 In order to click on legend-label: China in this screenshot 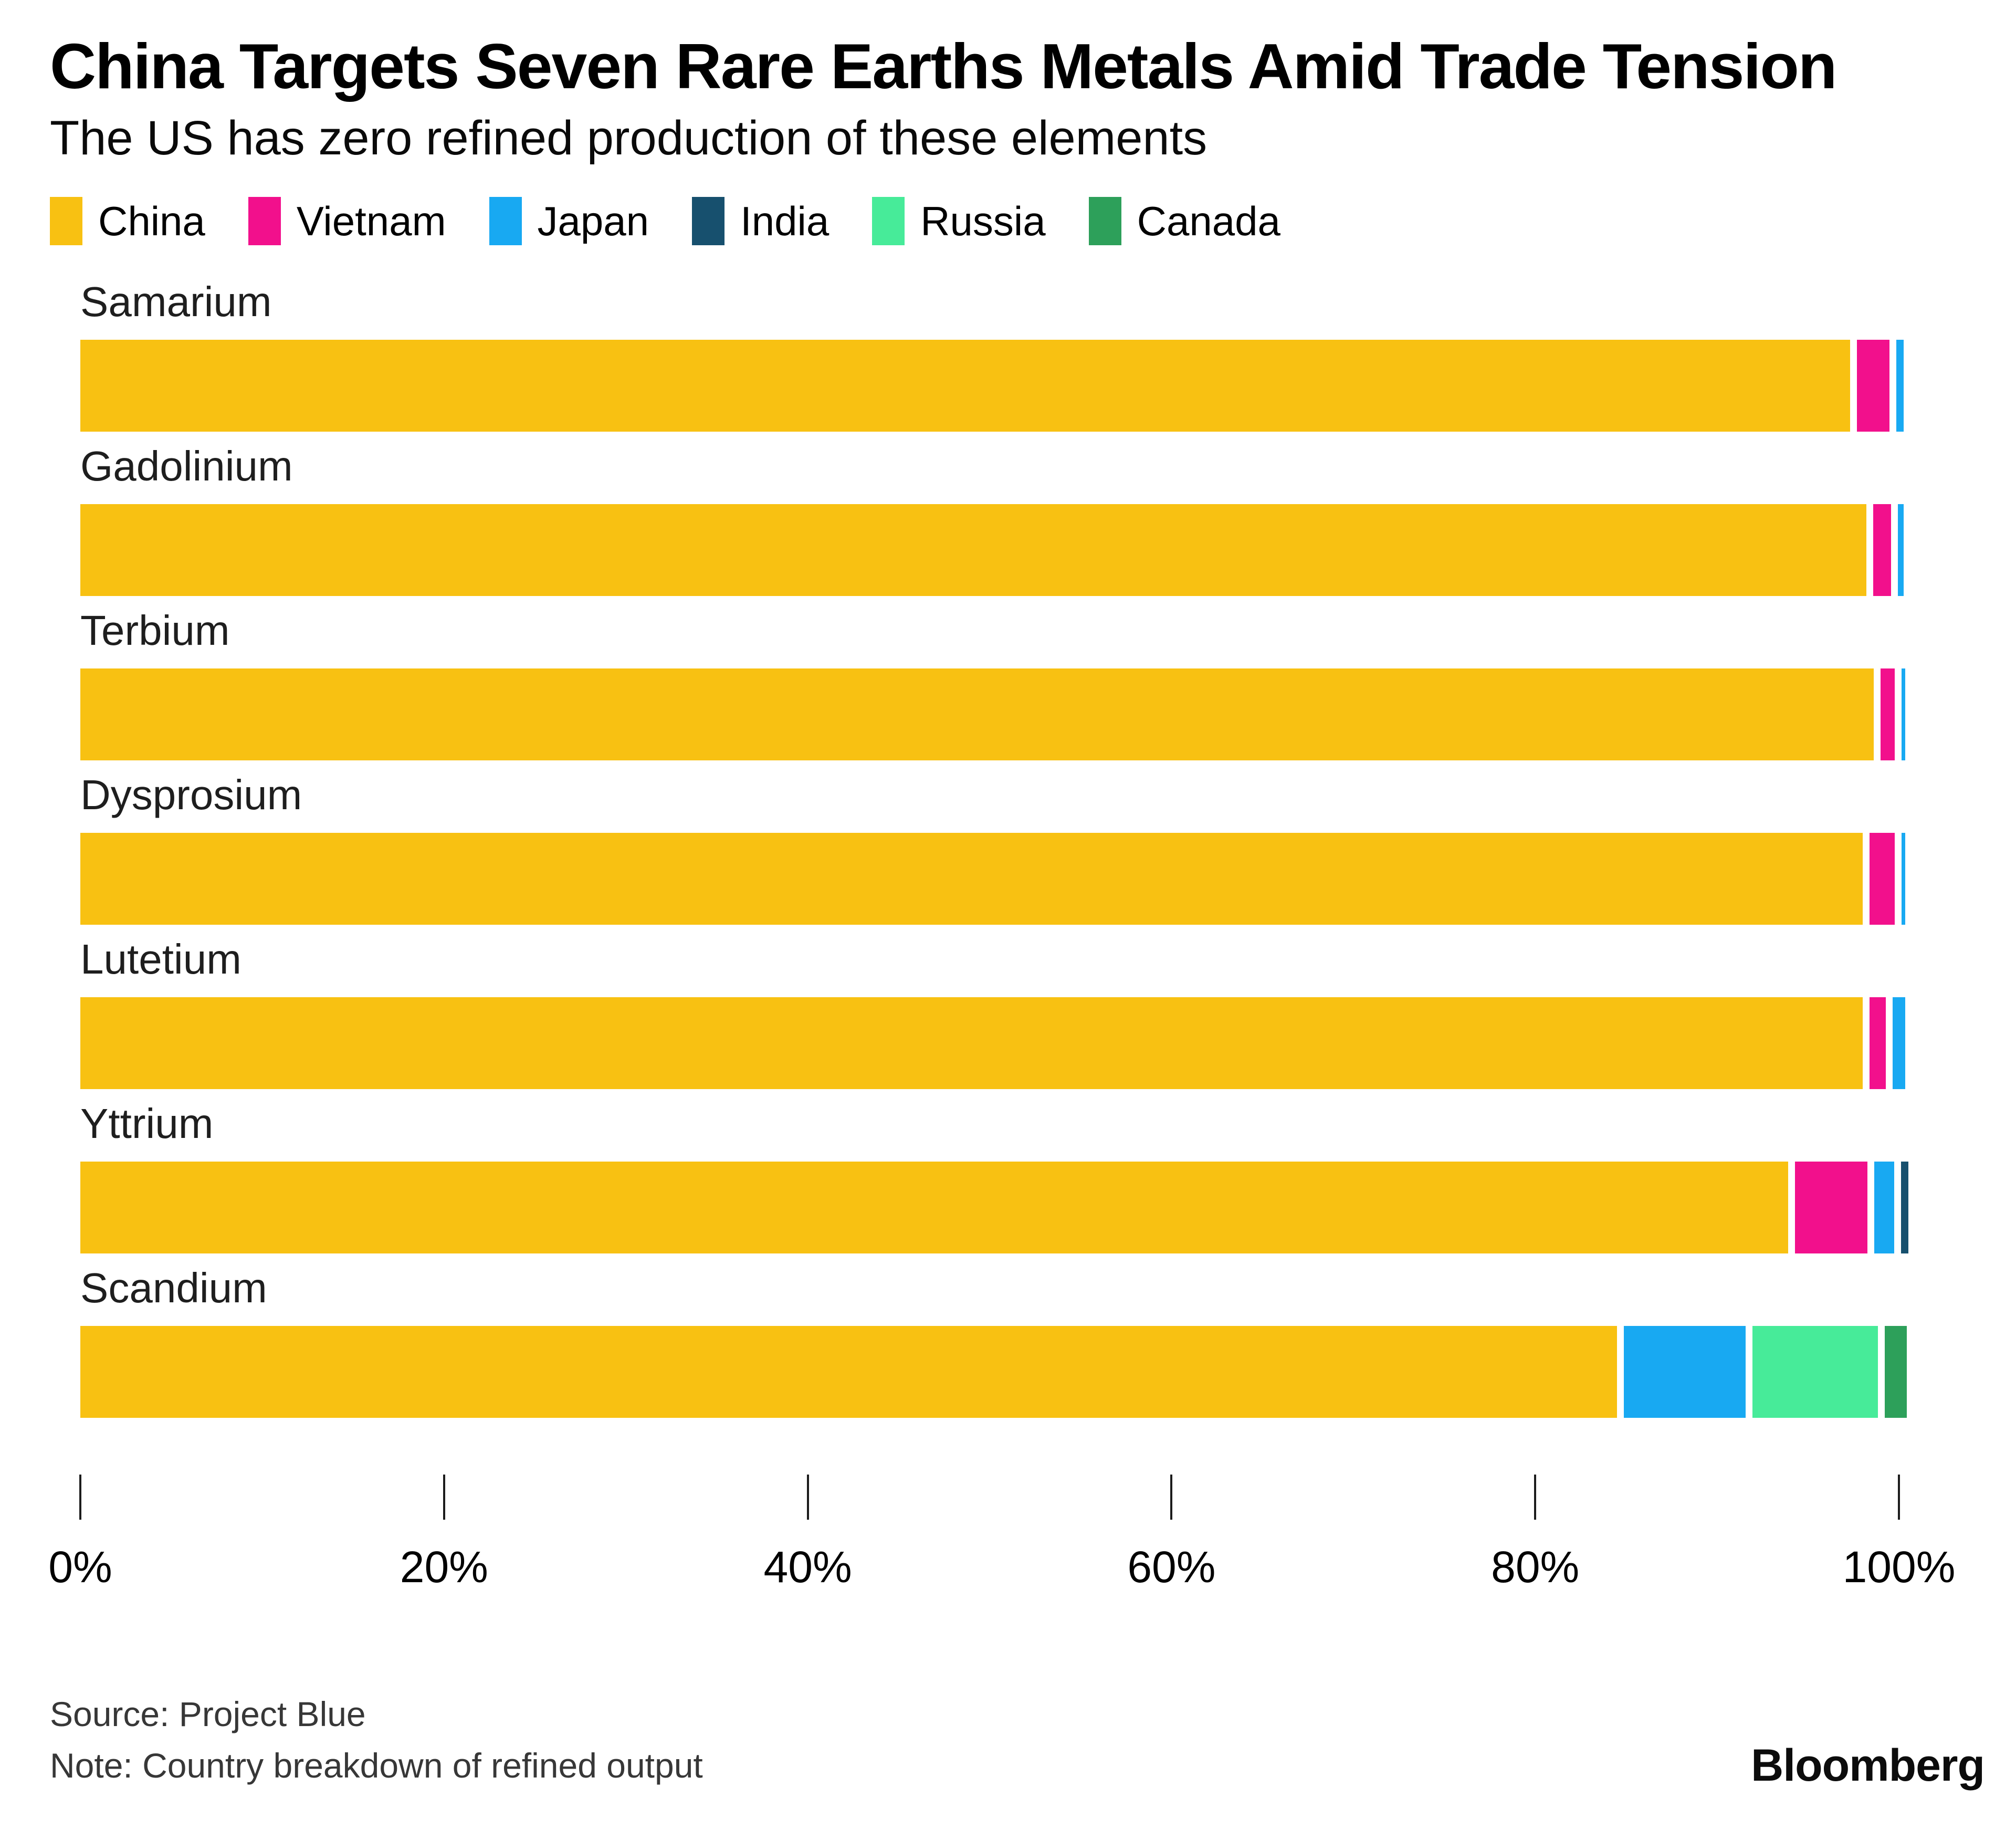, I will do `click(151, 220)`.